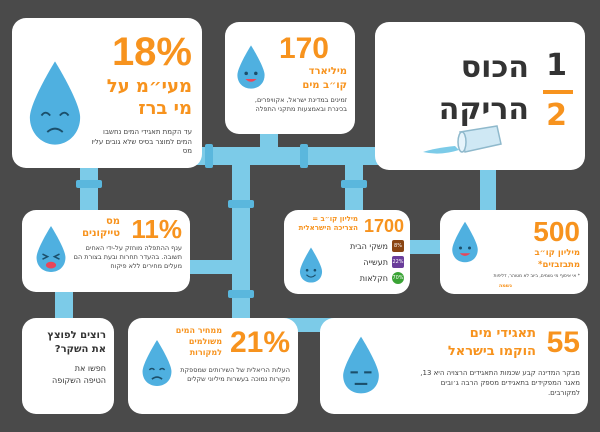  What do you see at coordinates (556, 65) in the screenshot?
I see `title-fraction-top: 1` at bounding box center [556, 65].